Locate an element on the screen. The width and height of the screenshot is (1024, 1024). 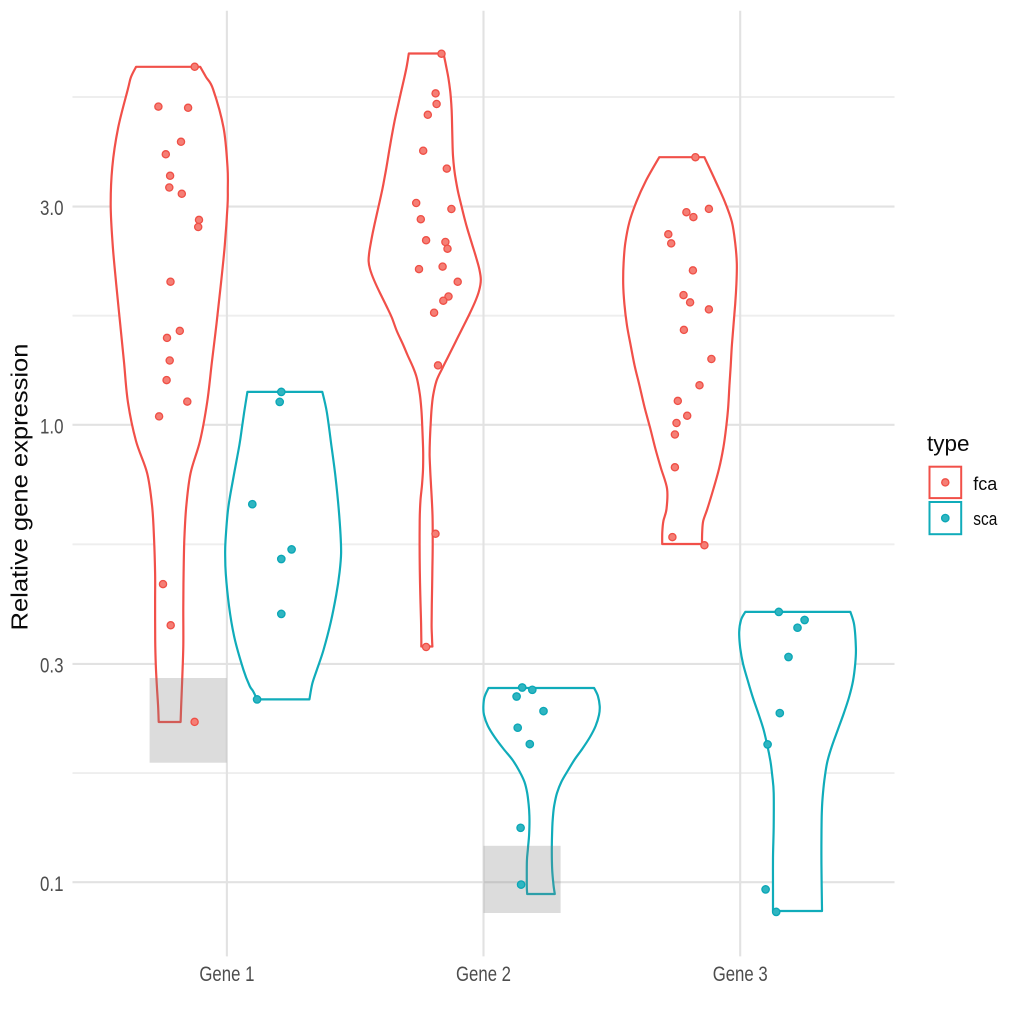
svg-text: Relative gene expression is located at coordinates (20, 487).